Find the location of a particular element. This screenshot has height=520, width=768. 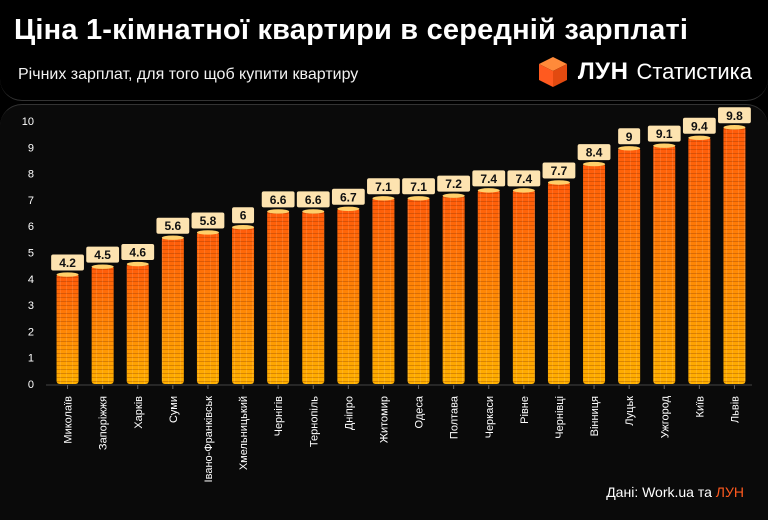

data-label: 6 is located at coordinates (243, 216).